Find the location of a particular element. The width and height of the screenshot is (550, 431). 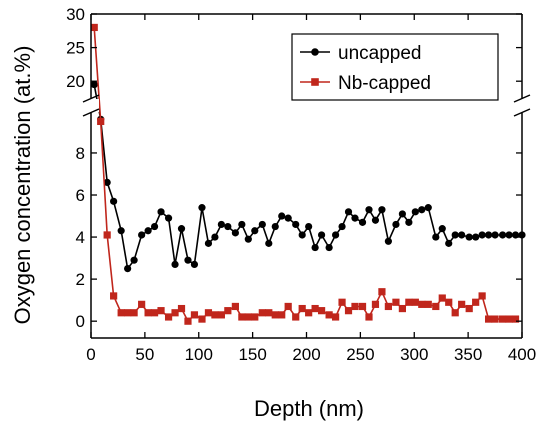

x-axis-title: Depth (nm) is located at coordinates (309, 408).